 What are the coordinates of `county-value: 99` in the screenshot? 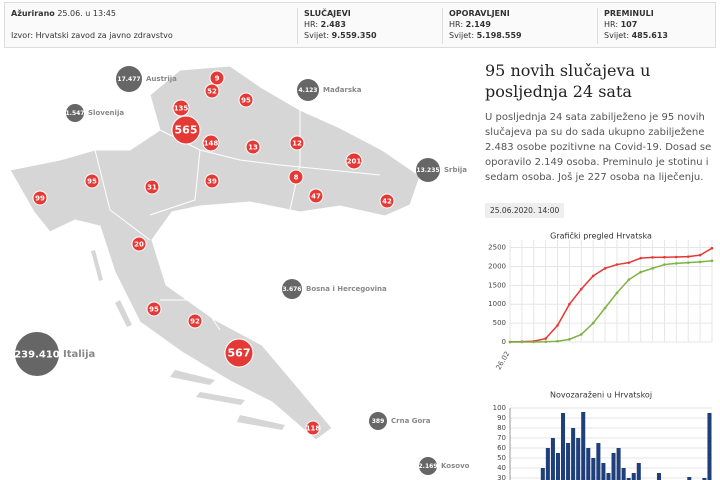 It's located at (40, 199).